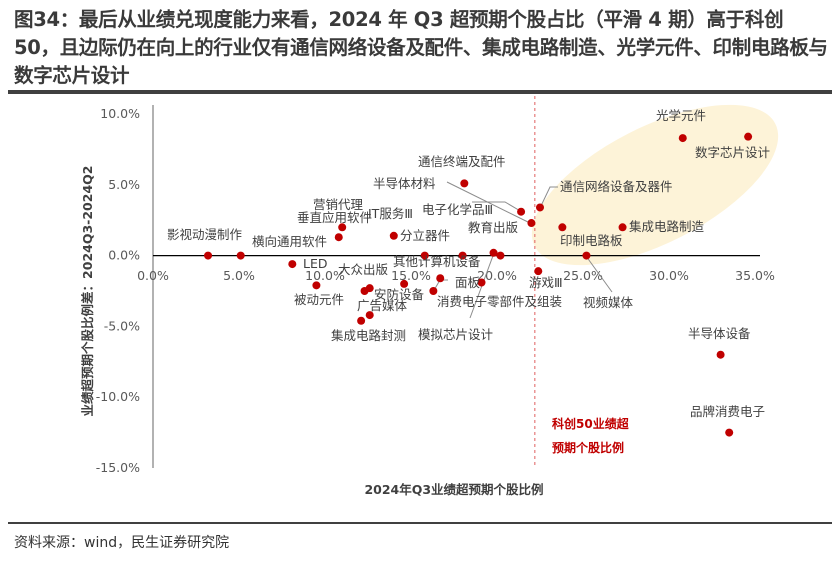  What do you see at coordinates (669, 275) in the screenshot?
I see `x-tick-label: 30.0%` at bounding box center [669, 275].